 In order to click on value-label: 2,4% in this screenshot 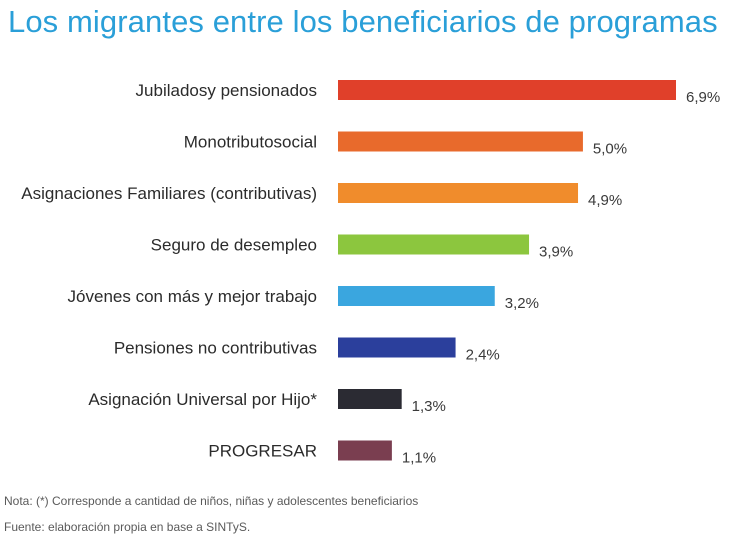, I will do `click(483, 355)`.